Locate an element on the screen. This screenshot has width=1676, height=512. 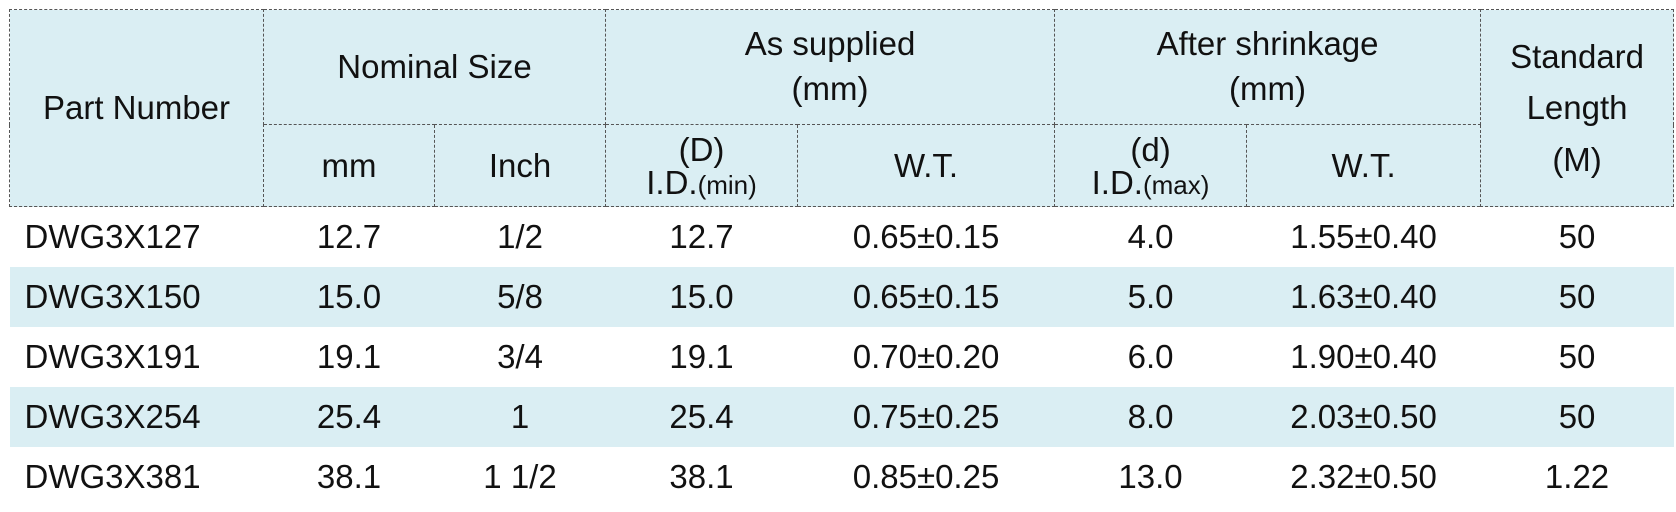
table-cell: 0.75±0.25 is located at coordinates (926, 416).